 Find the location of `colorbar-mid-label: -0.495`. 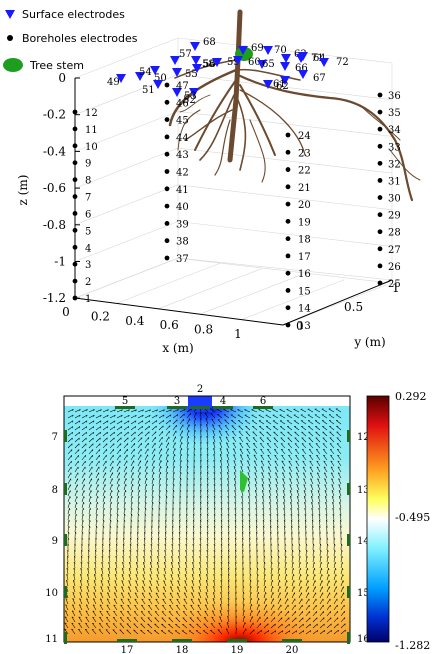

colorbar-mid-label: -0.495 is located at coordinates (412, 517).